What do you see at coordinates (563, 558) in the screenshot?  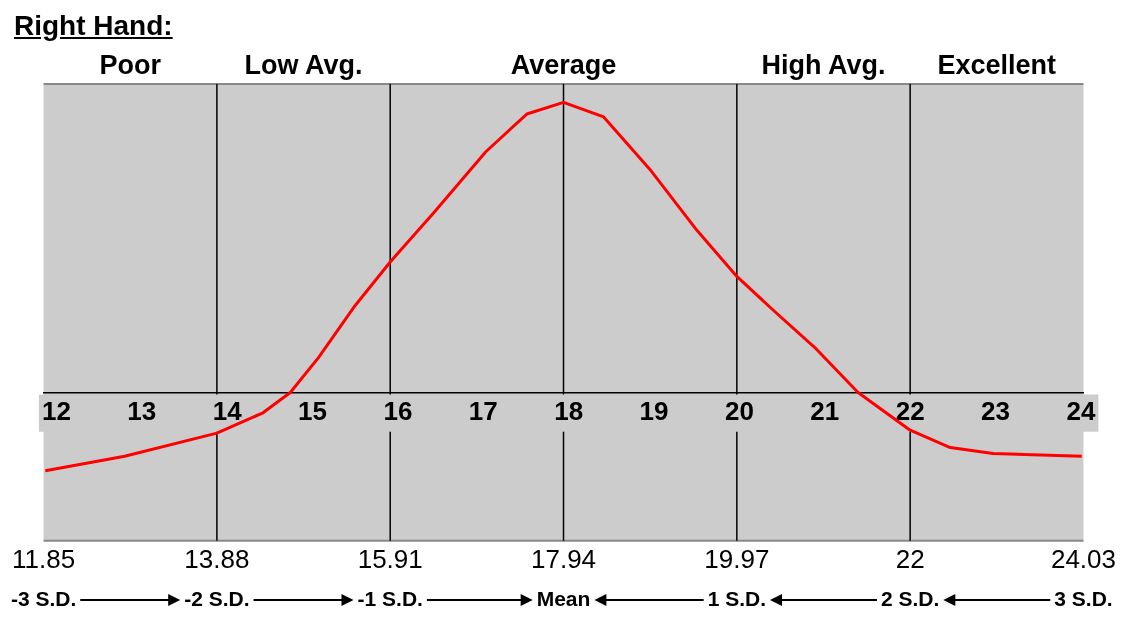 I see `x2-tick-label: 17.94` at bounding box center [563, 558].